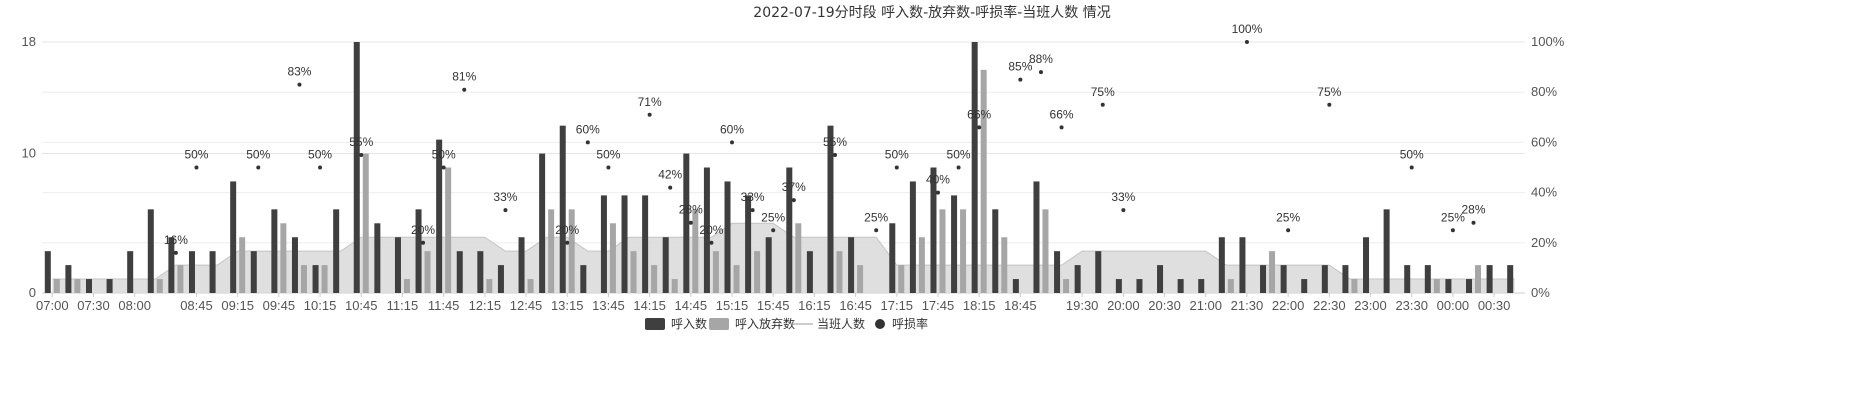 The image size is (1864, 400). Describe the element at coordinates (676, 323) in the screenshot. I see `legend-item: 呼入数` at that location.